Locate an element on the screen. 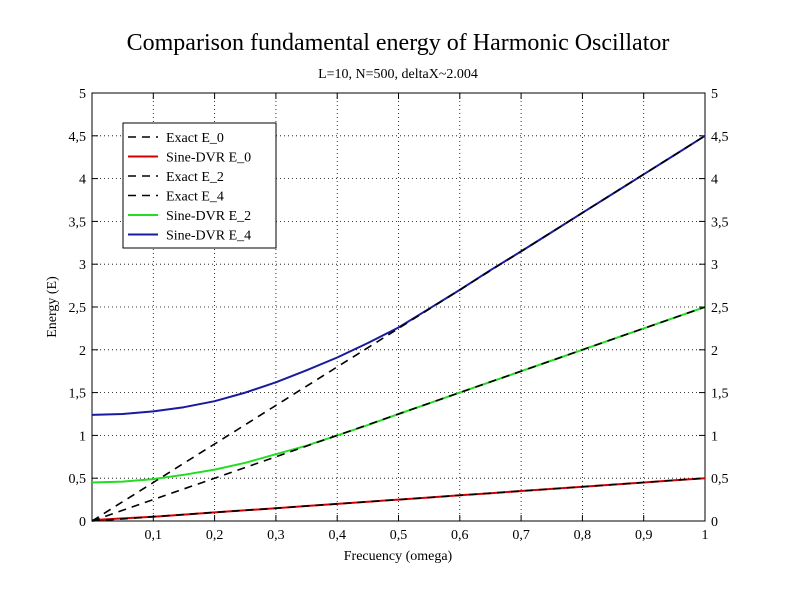 The image size is (792, 612). x-tick-label: 0,2 is located at coordinates (215, 535).